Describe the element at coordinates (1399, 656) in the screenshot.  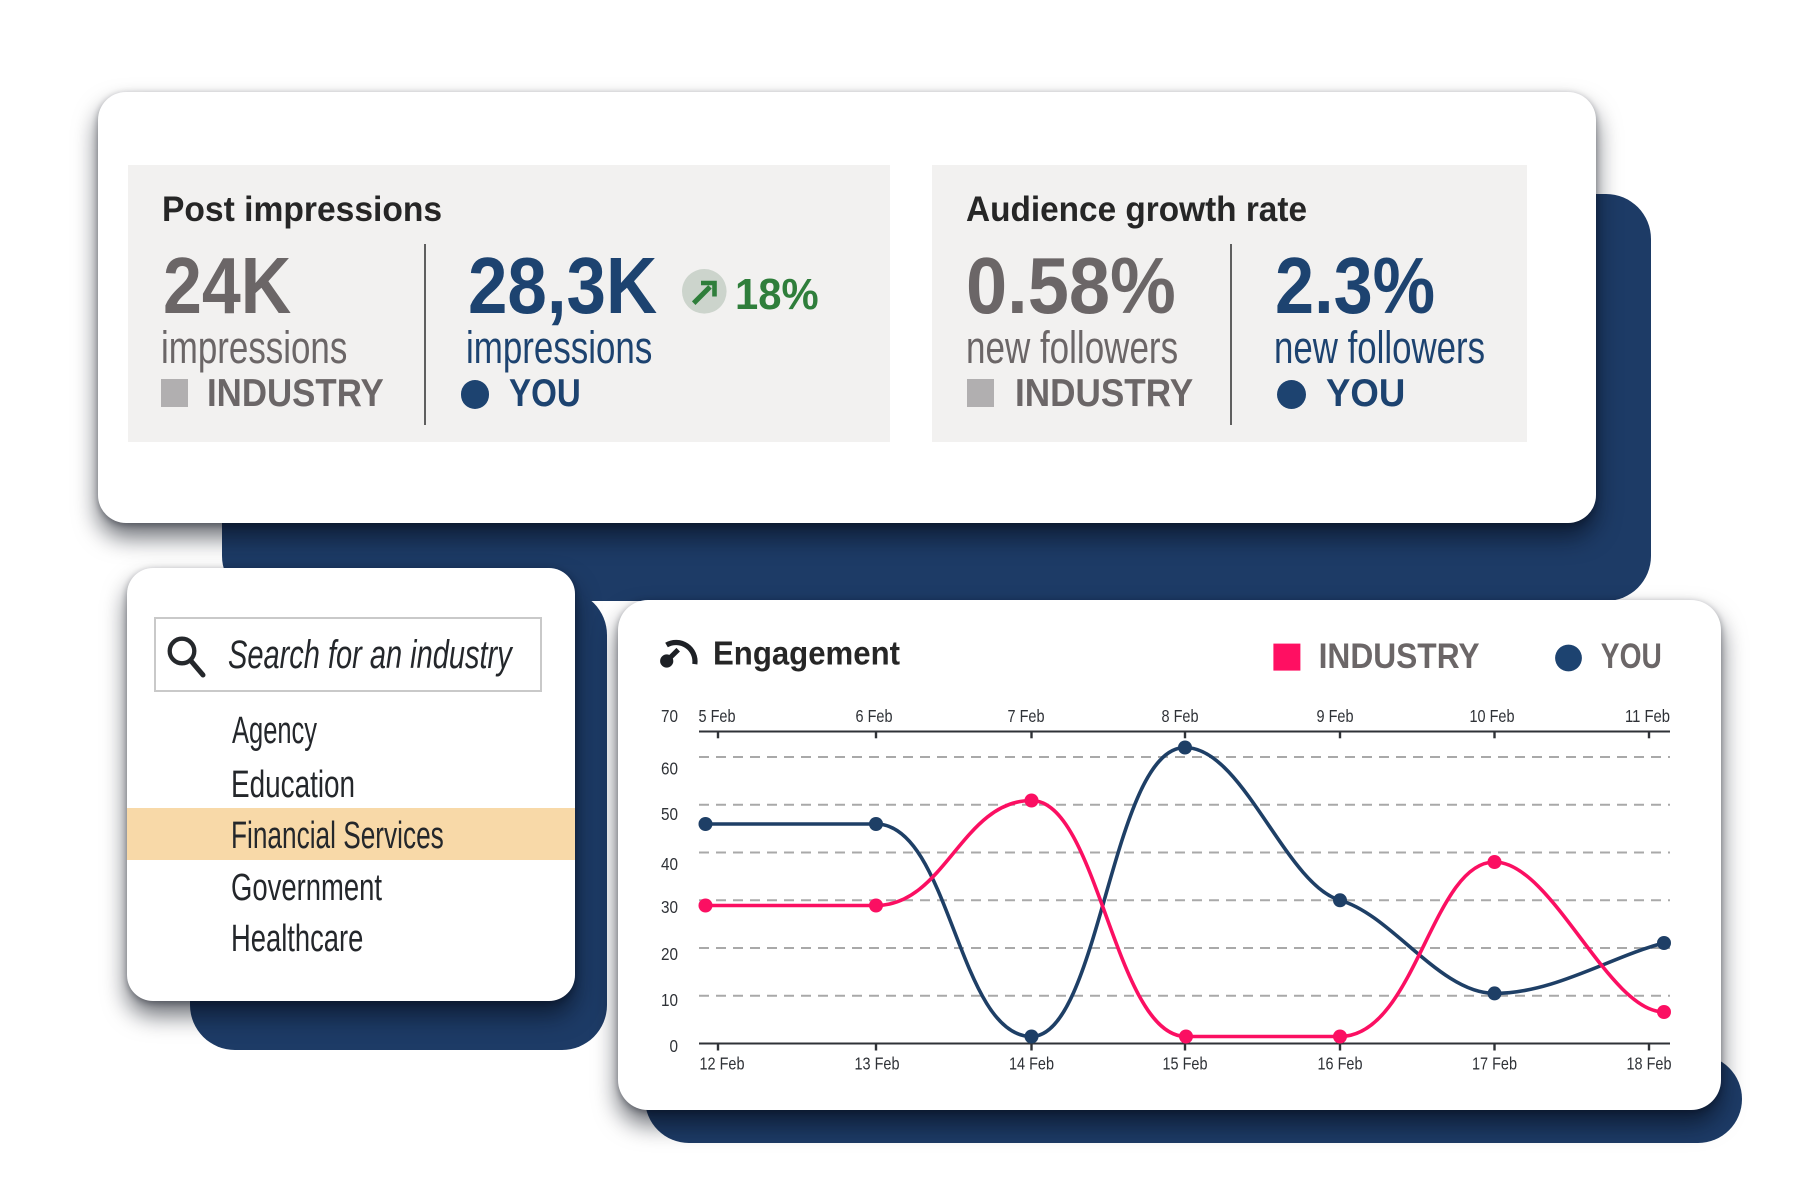
I see `svg-text: INDUSTRY` at that location.